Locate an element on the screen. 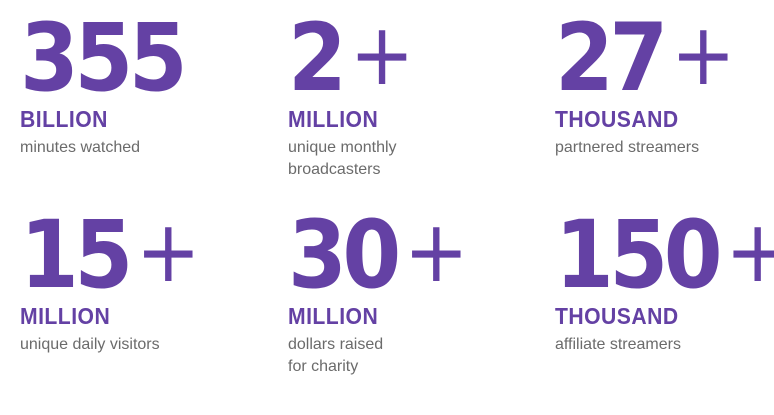  stat-daily-visitors: 15+ MILLION unique daily visitors is located at coordinates (140, 282).